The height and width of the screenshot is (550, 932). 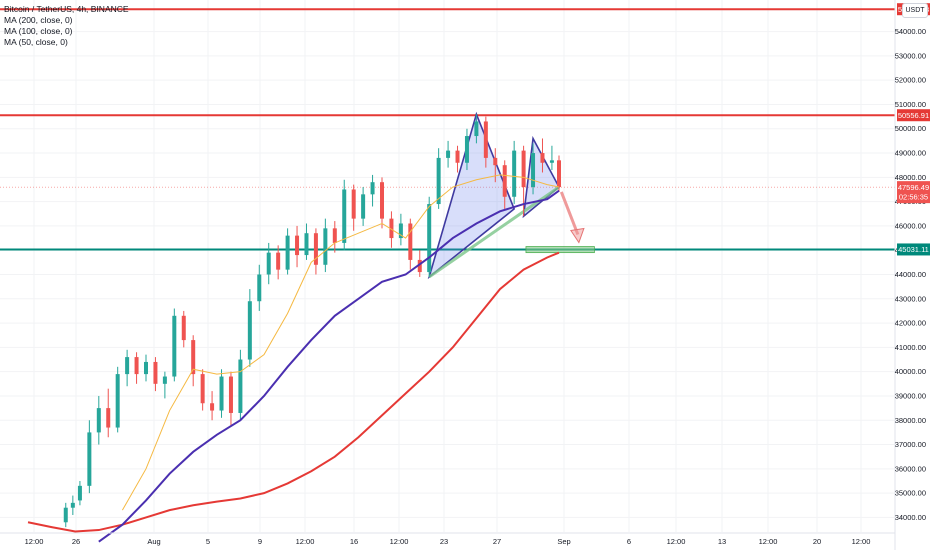 I want to click on y-tick-label: 46000.00, so click(x=910, y=225).